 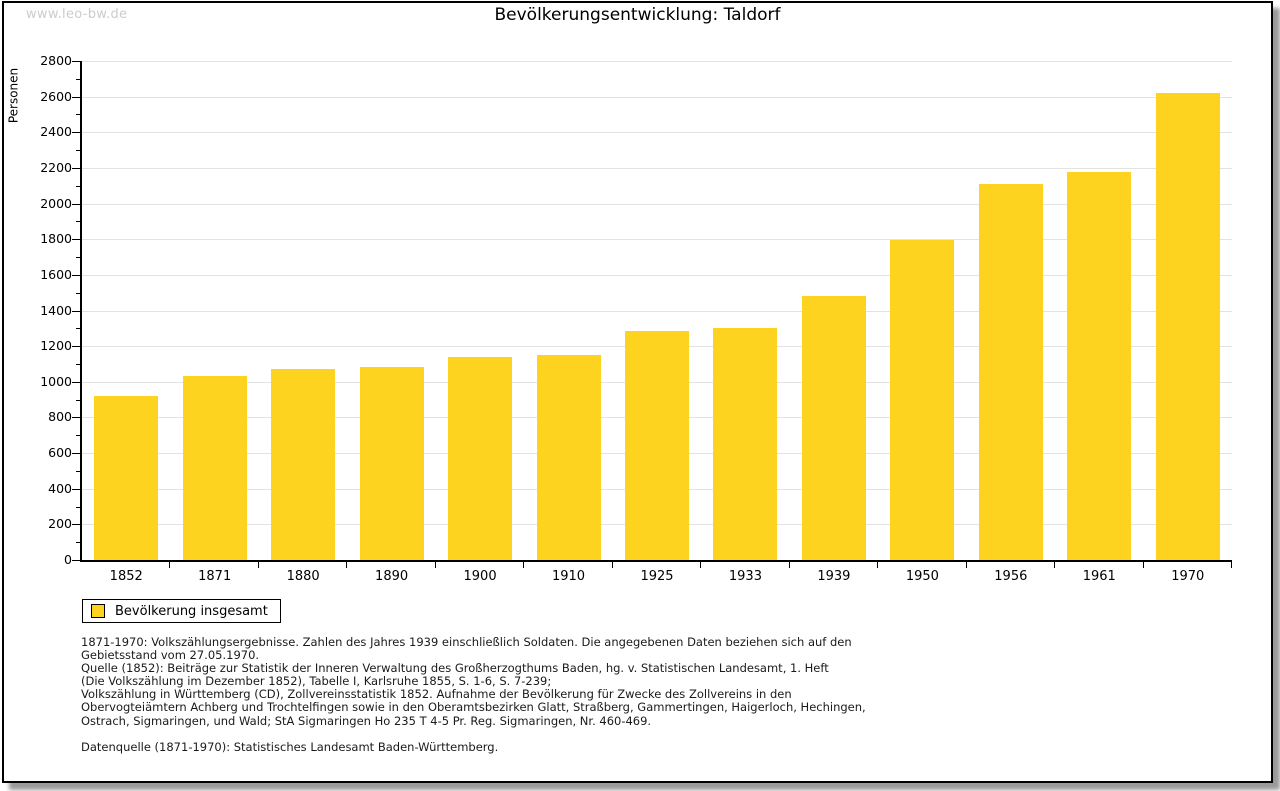 What do you see at coordinates (170, 655) in the screenshot?
I see `footnote-line: Gebietsstand vom 27.05.1970.` at bounding box center [170, 655].